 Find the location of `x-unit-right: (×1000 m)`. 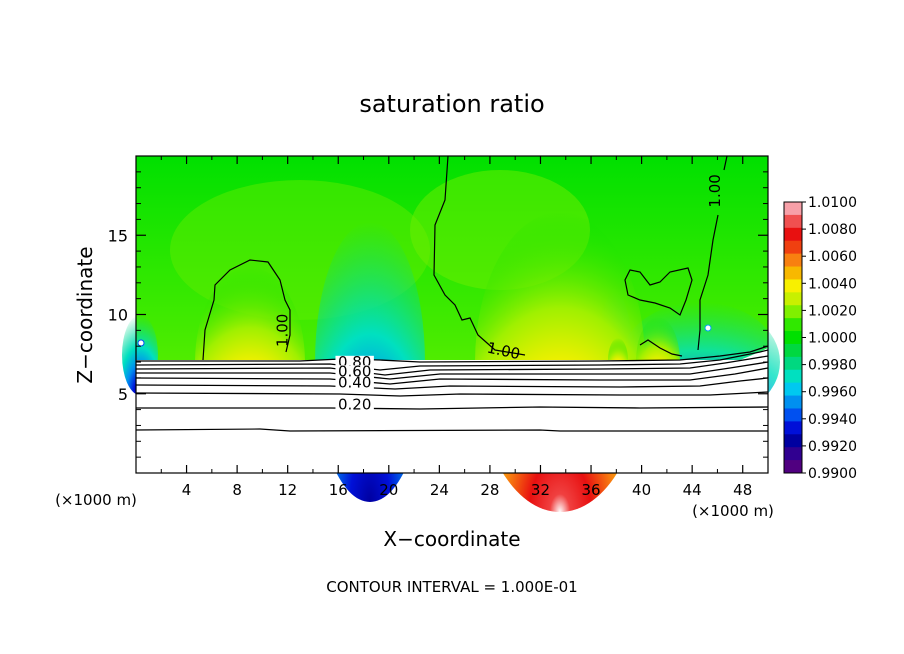

x-unit-right: (×1000 m) is located at coordinates (733, 511).